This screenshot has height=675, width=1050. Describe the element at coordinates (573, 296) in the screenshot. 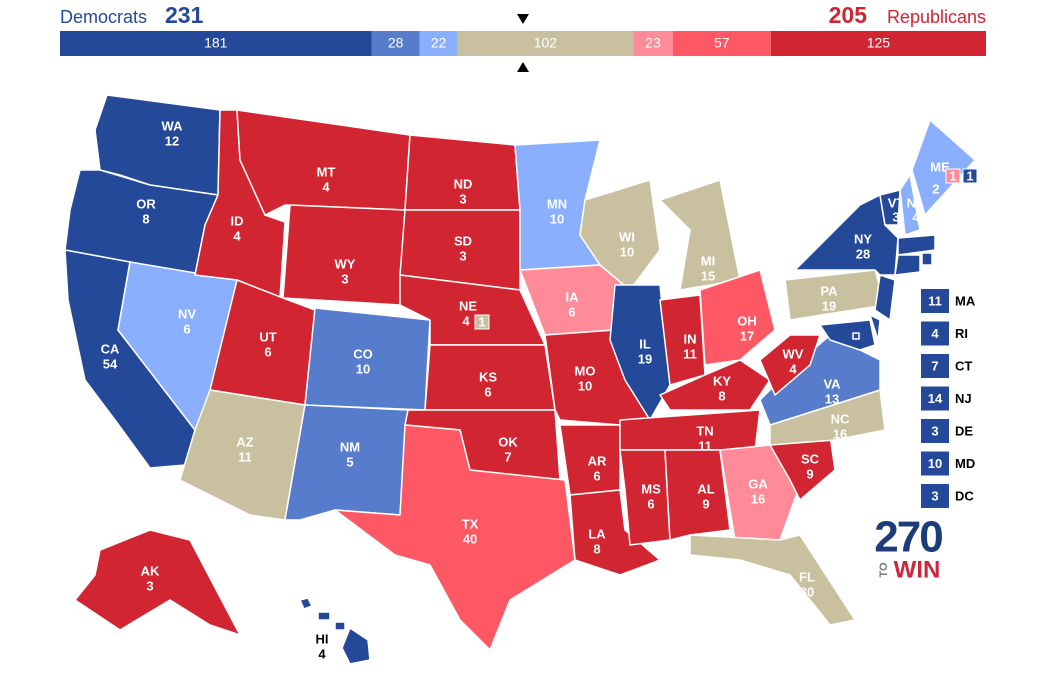

I see `state-abbr: IA` at that location.